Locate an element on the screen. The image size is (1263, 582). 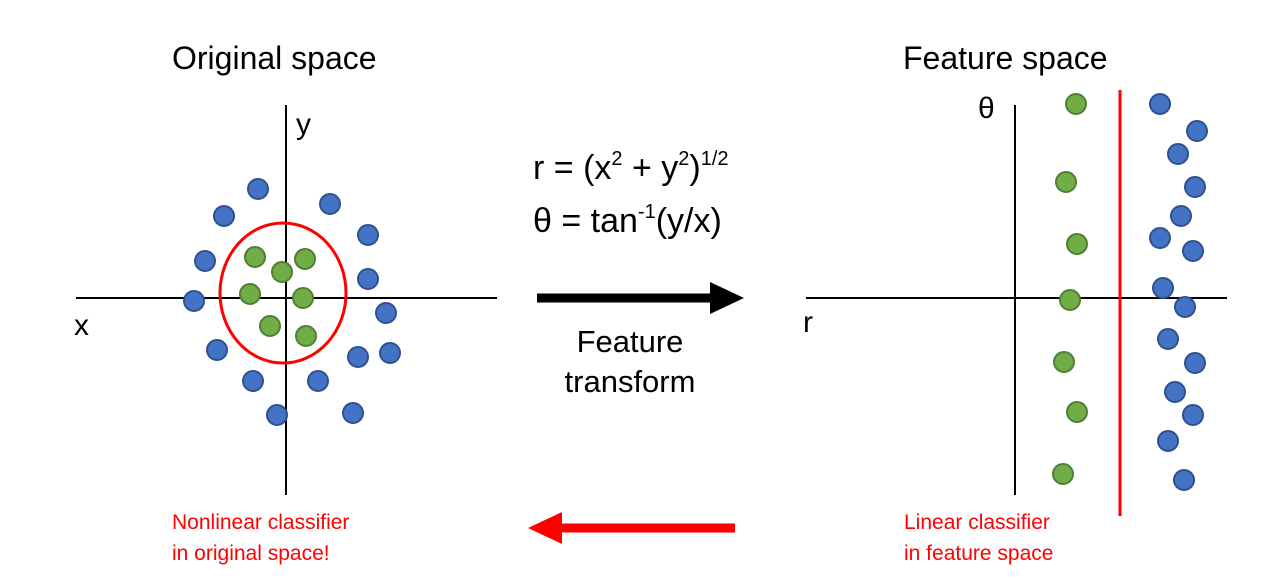
nonlinear-note-line1: Nonlinear classifier is located at coordinates (261, 522).